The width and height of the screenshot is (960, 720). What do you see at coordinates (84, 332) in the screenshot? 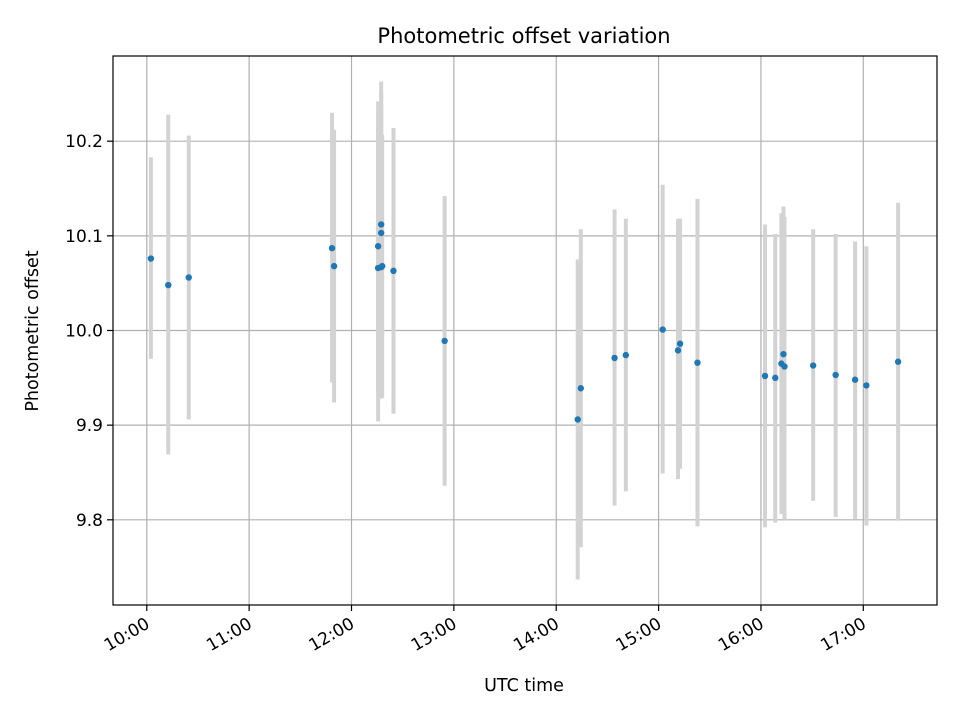
I see `y-tick-label: 10.0` at bounding box center [84, 332].